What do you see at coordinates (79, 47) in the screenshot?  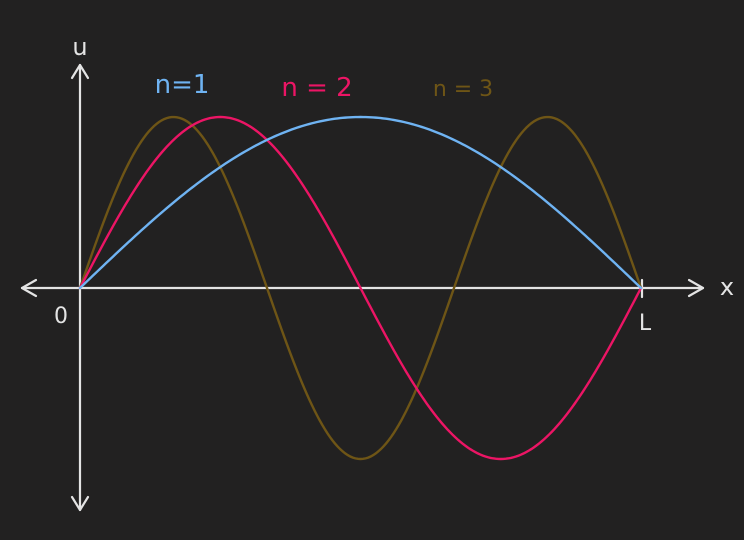 I see `u-axis-label: u` at bounding box center [79, 47].